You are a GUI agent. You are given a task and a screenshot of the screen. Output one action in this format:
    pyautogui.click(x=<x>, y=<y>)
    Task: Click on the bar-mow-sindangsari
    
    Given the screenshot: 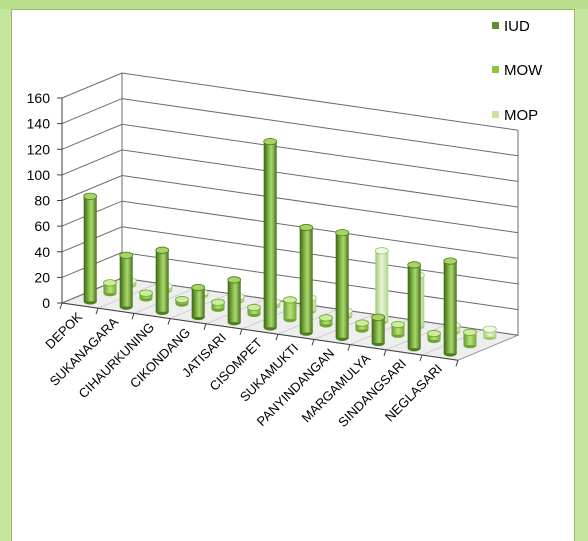 What is the action you would take?
    pyautogui.click(x=434, y=336)
    